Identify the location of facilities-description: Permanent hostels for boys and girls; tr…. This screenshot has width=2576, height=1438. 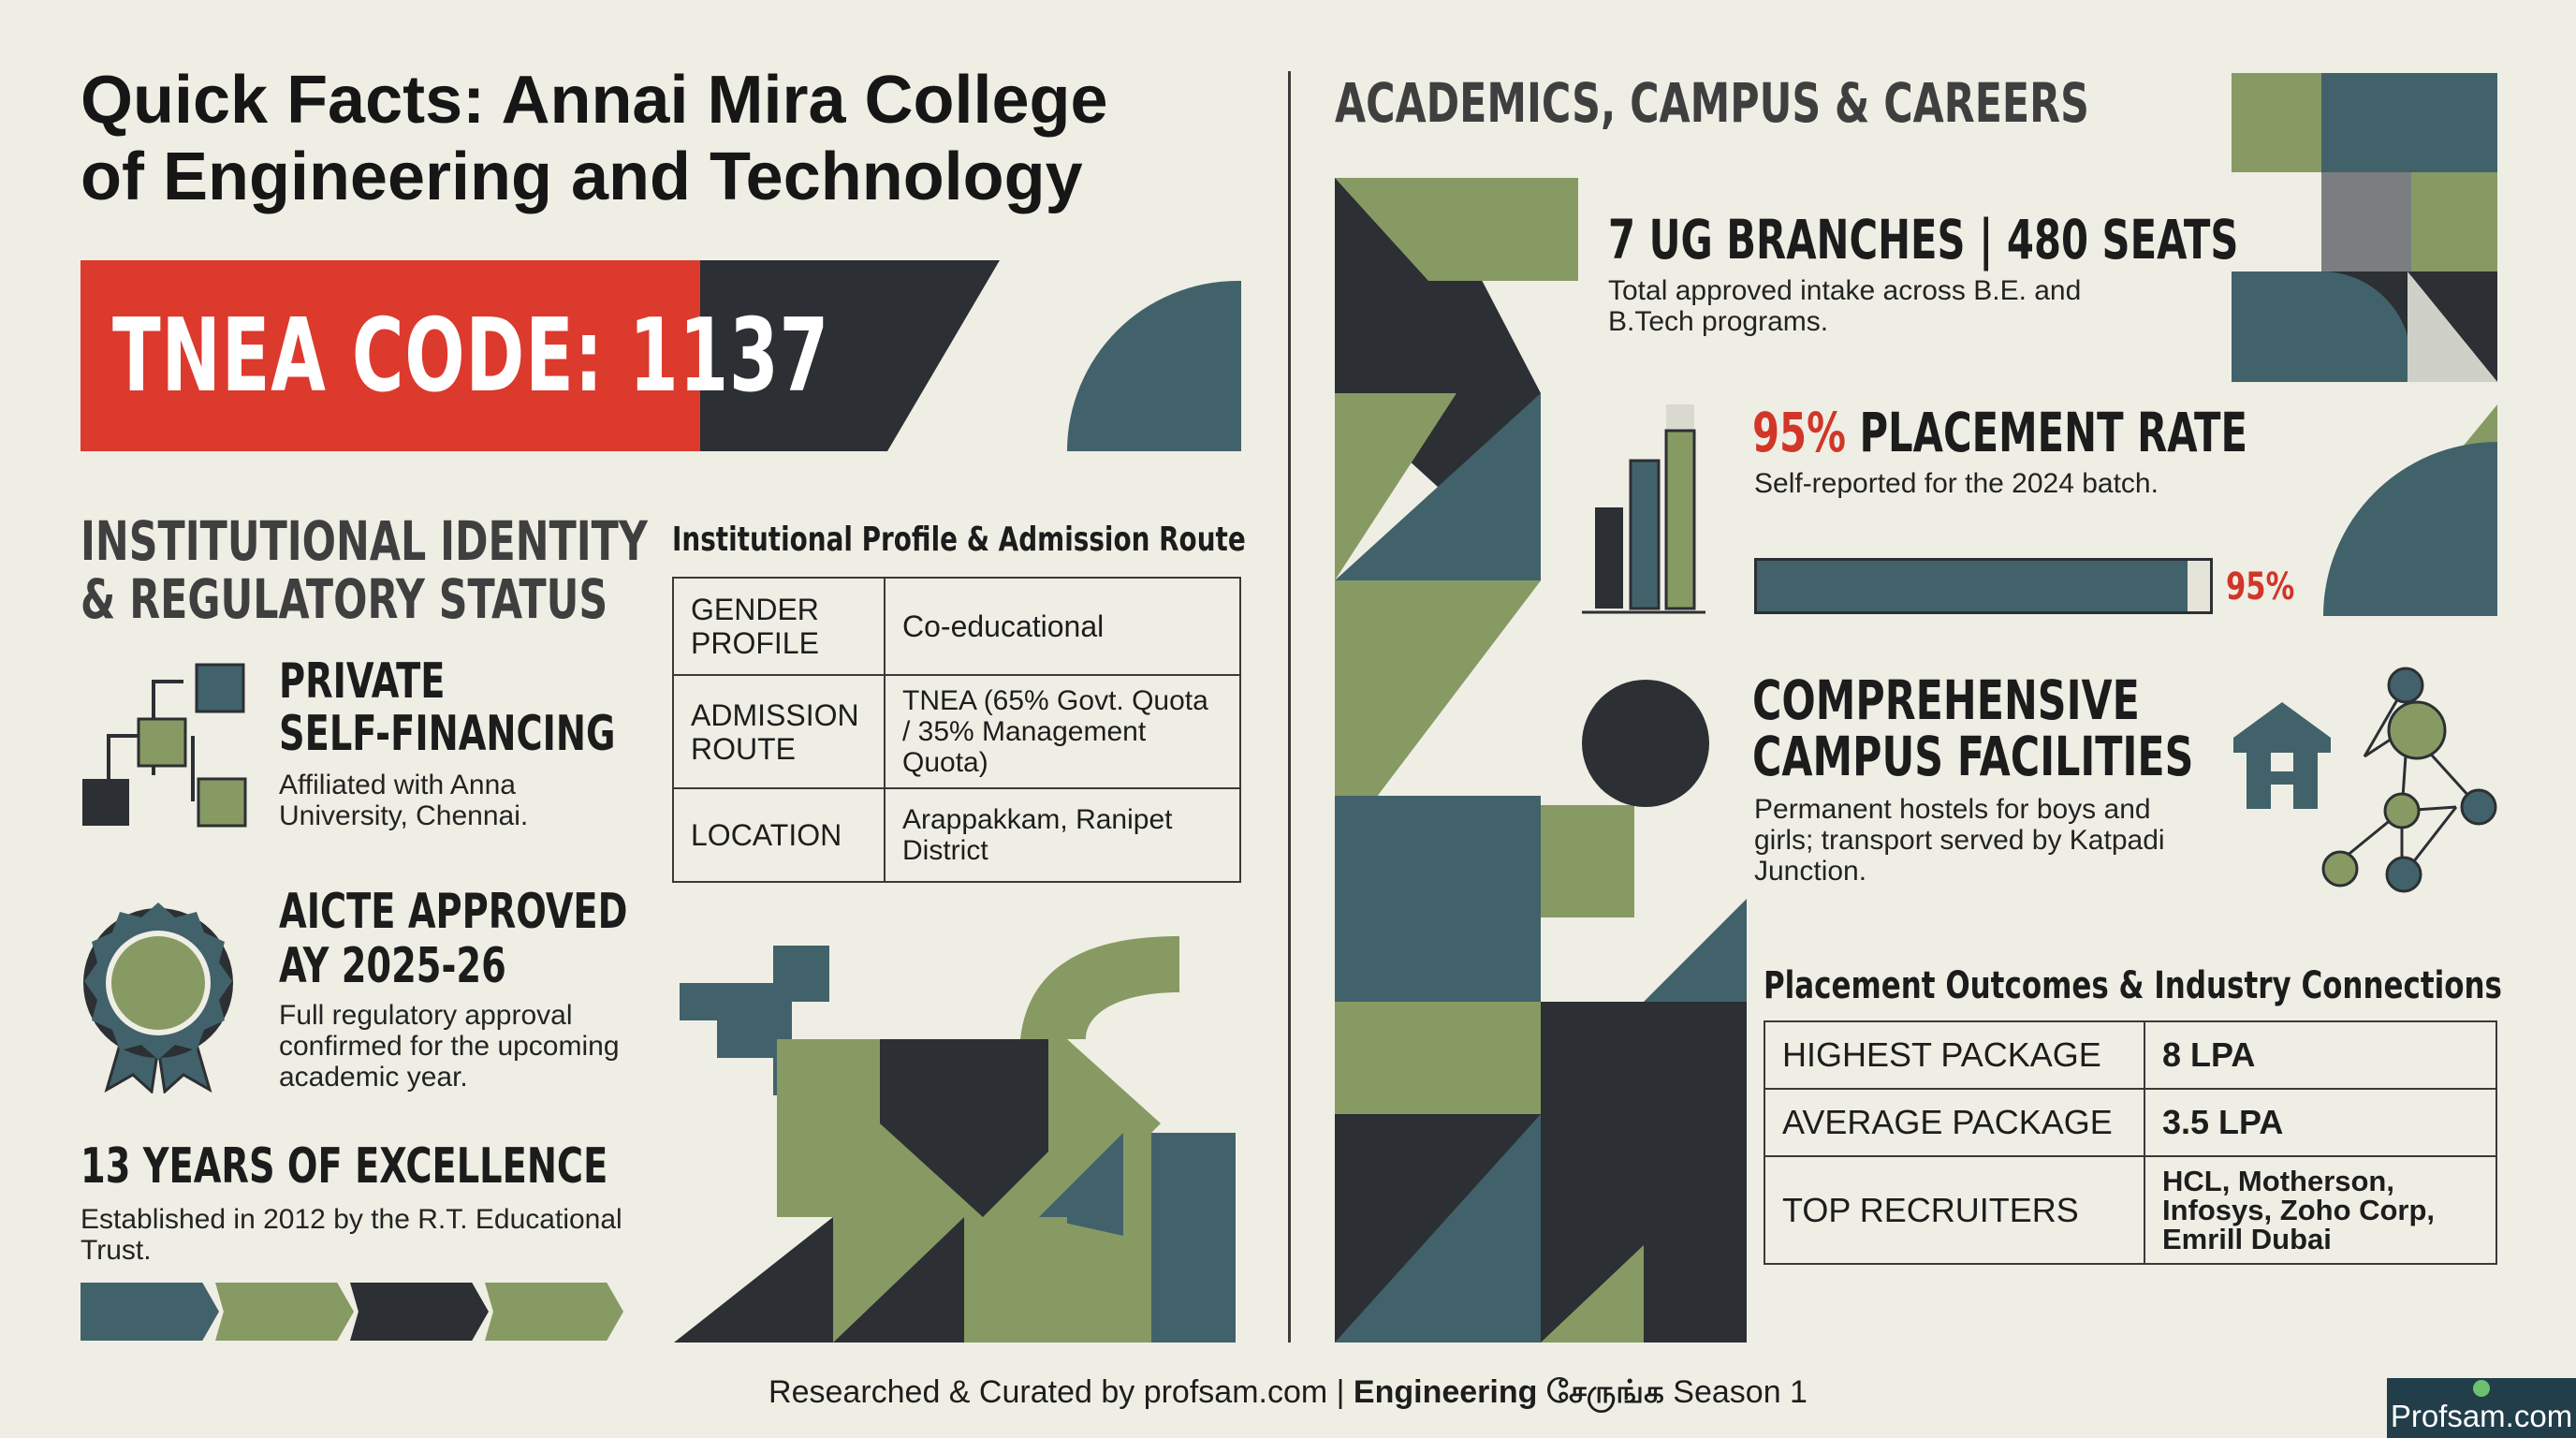
(1959, 840).